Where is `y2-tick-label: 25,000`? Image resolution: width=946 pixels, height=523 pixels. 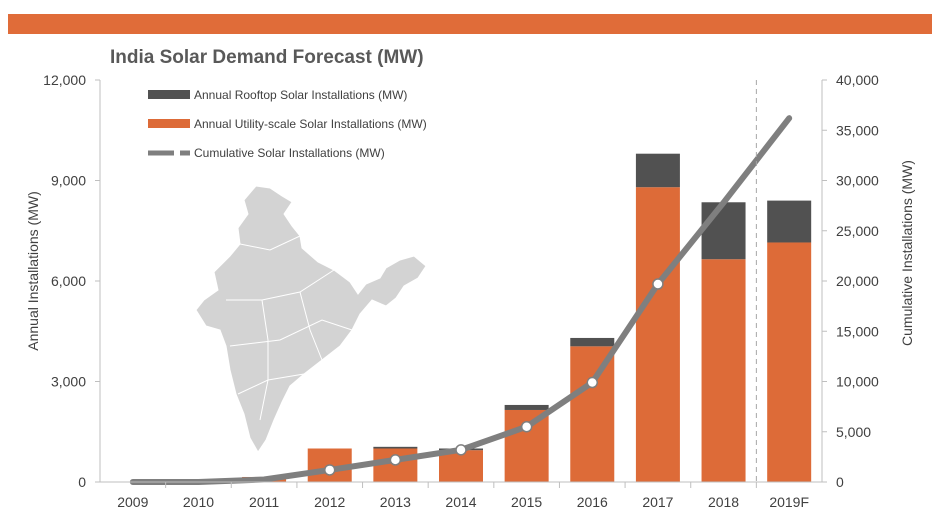 y2-tick-label: 25,000 is located at coordinates (857, 231).